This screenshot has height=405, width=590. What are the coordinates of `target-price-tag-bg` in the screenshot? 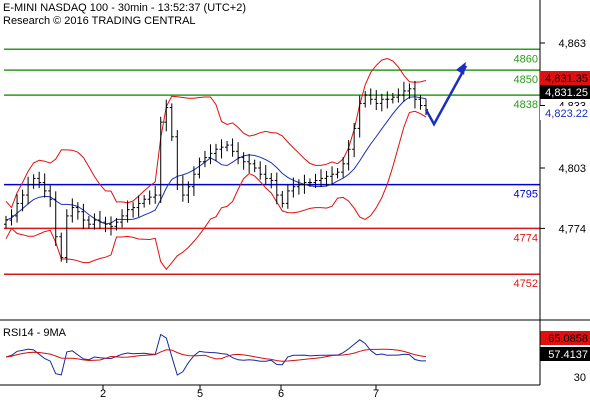 It's located at (565, 113).